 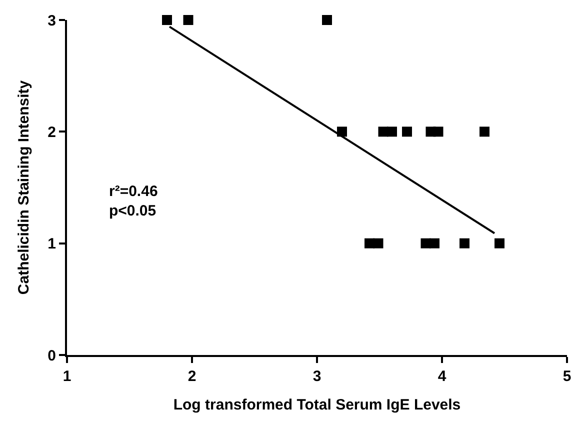 What do you see at coordinates (67, 376) in the screenshot?
I see `x-tick-label: 1` at bounding box center [67, 376].